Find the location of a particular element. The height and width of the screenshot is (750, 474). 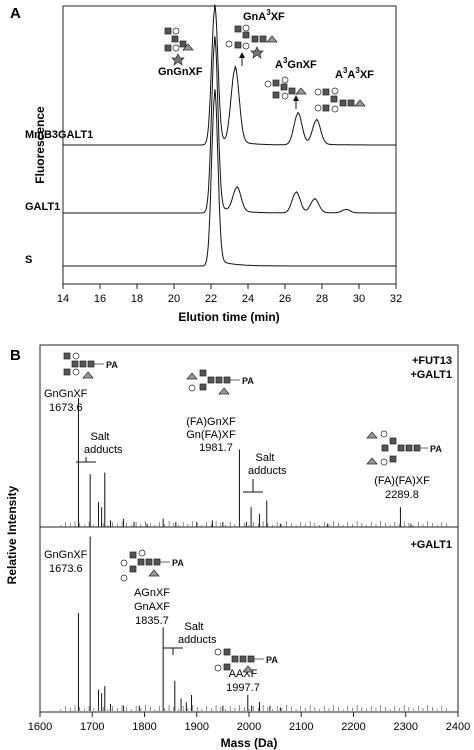

peak-mass-gngnxf-bottom: 1673.6 is located at coordinates (66, 569).